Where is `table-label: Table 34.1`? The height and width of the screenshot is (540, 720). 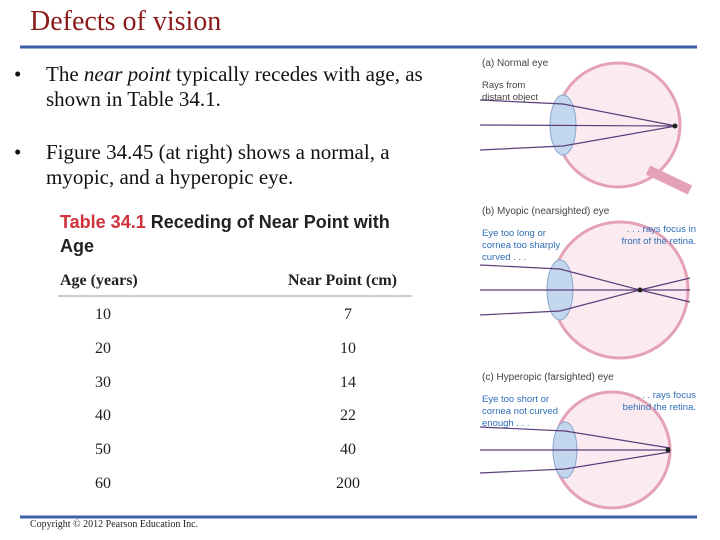 table-label: Table 34.1 is located at coordinates (103, 222).